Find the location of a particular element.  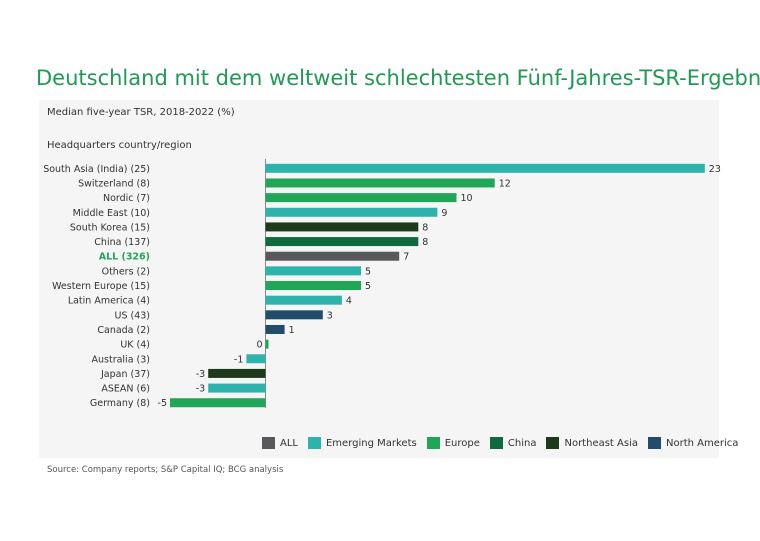

category-label: ALL (326) is located at coordinates (124, 257).